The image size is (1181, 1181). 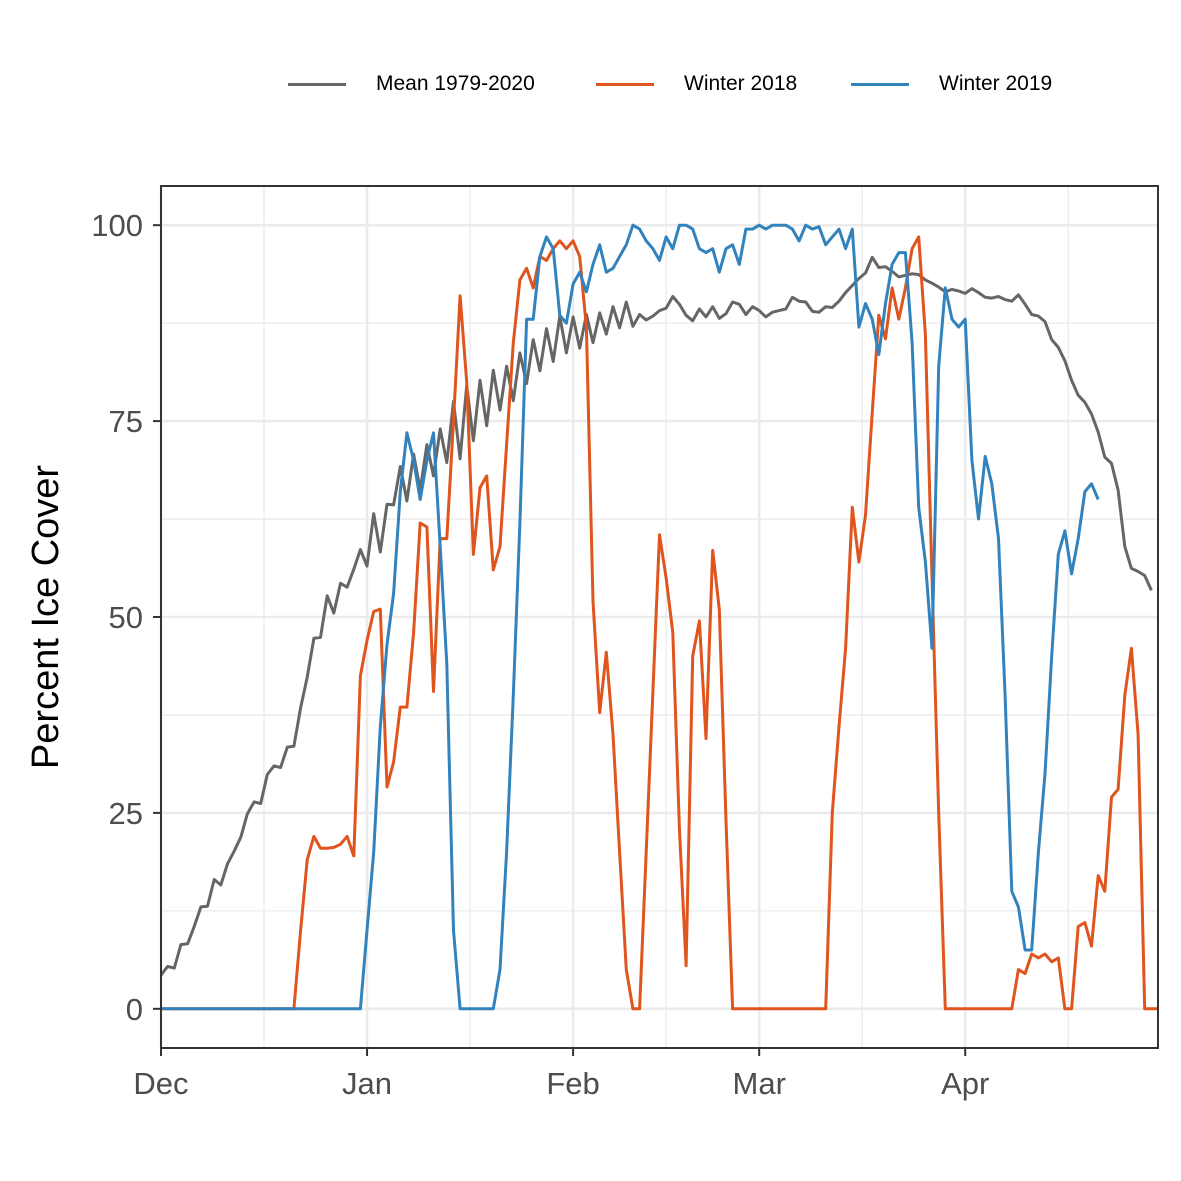 What do you see at coordinates (572, 1083) in the screenshot?
I see `x-tick-label: Feb` at bounding box center [572, 1083].